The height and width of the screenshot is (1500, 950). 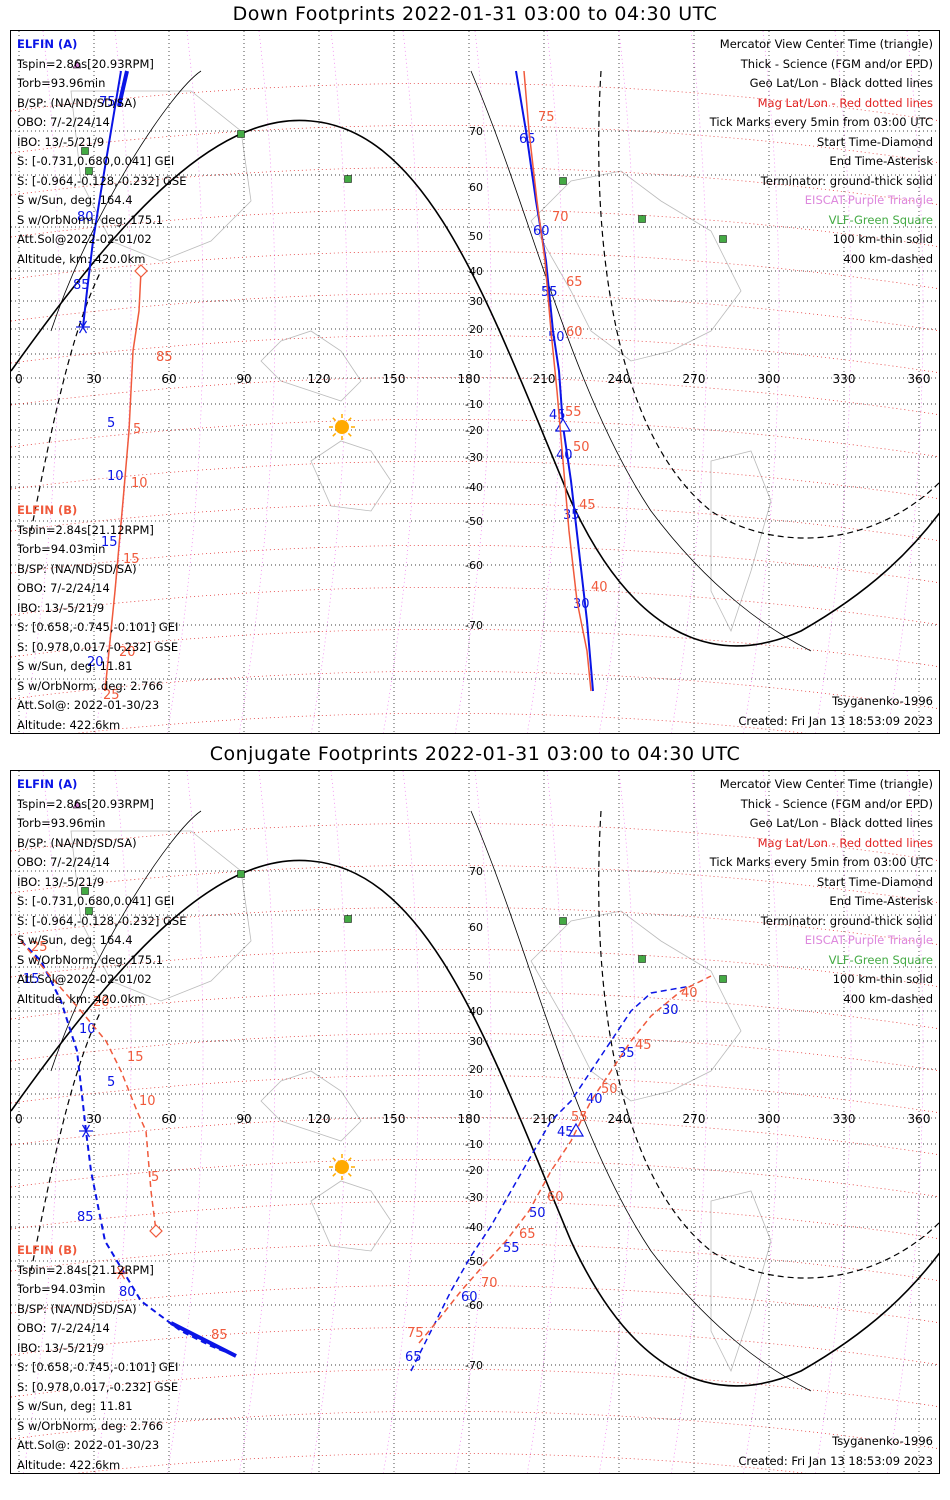 What do you see at coordinates (564, 455) in the screenshot?
I see `tick-label: 40` at bounding box center [564, 455].